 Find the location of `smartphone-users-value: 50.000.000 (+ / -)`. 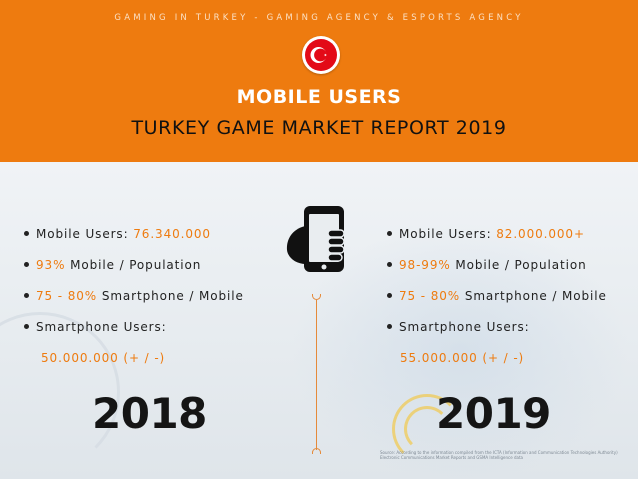

smartphone-users-value: 50.000.000 (+ / -) is located at coordinates (103, 358).